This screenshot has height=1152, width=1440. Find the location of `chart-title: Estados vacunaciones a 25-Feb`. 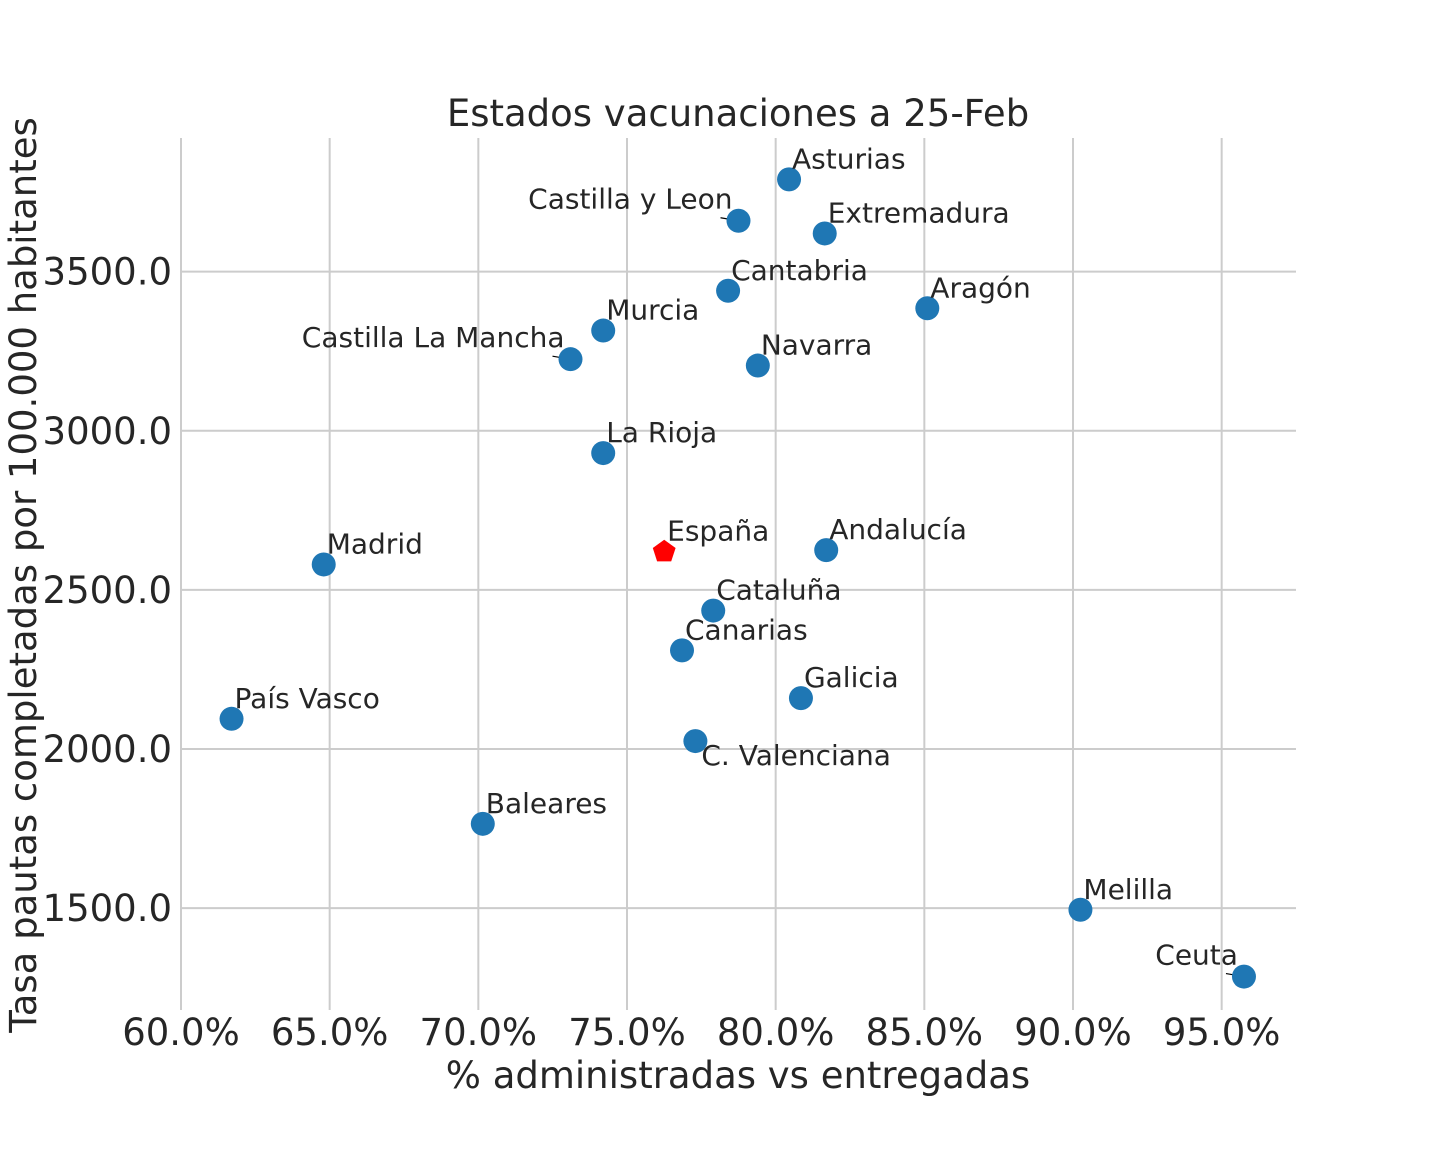

chart-title: Estados vacunaciones a 25-Feb is located at coordinates (738, 113).